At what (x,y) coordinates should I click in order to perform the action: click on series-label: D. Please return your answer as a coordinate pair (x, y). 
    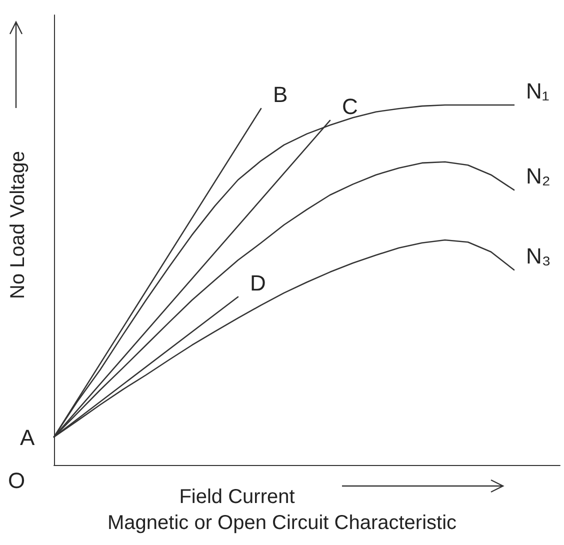
    Looking at the image, I should click on (258, 283).